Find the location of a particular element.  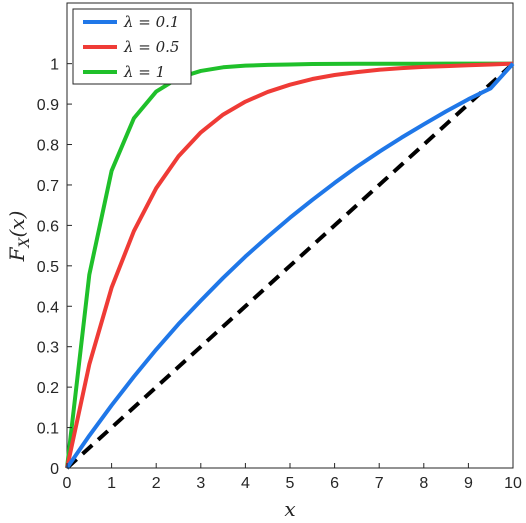

x-tick-label: 7 is located at coordinates (379, 483).